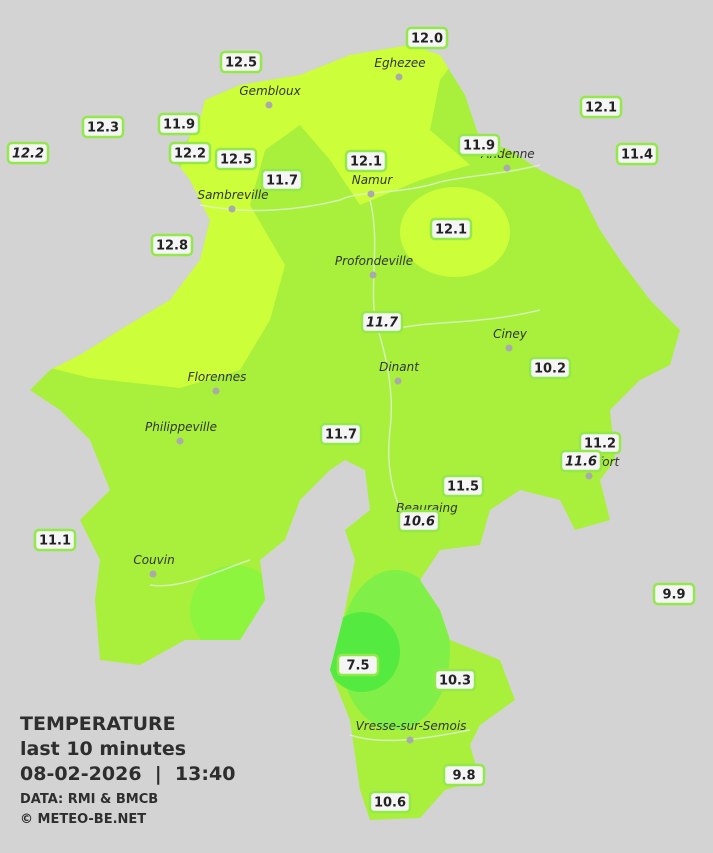 This screenshot has height=853, width=713. What do you see at coordinates (232, 195) in the screenshot?
I see `town-label: Sambreville` at bounding box center [232, 195].